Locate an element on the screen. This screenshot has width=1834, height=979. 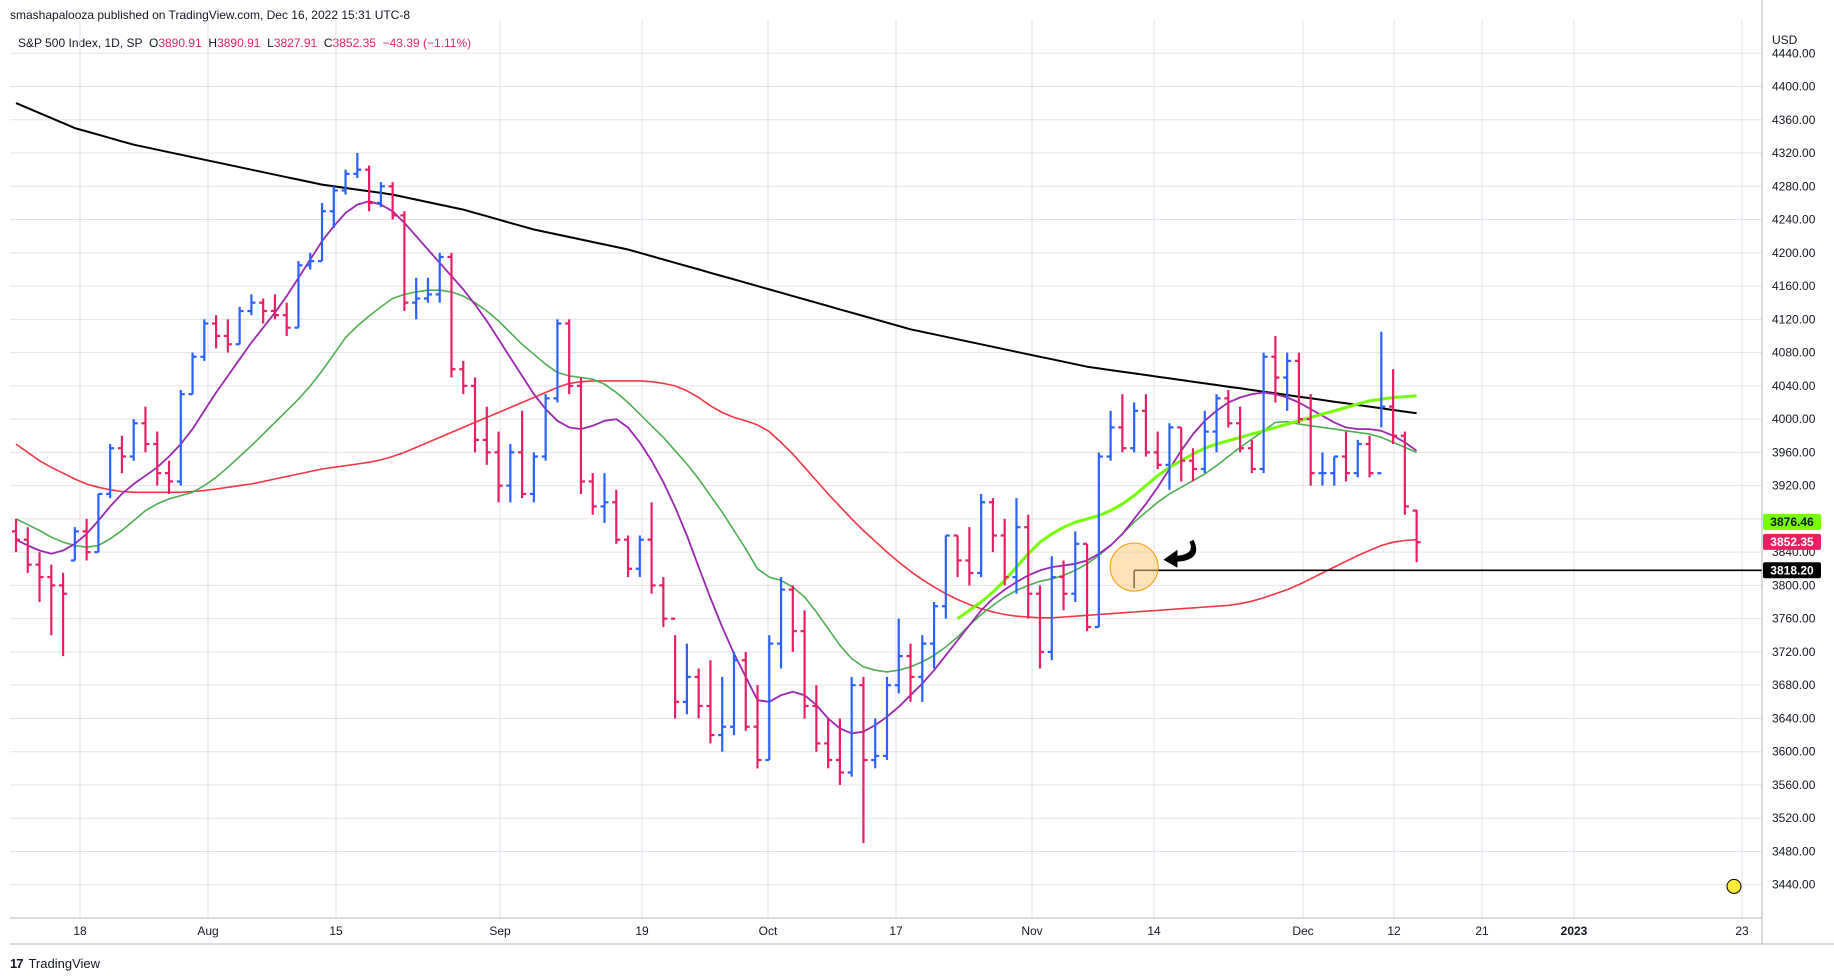
tradingview-brand: TradingView is located at coordinates (64, 963).